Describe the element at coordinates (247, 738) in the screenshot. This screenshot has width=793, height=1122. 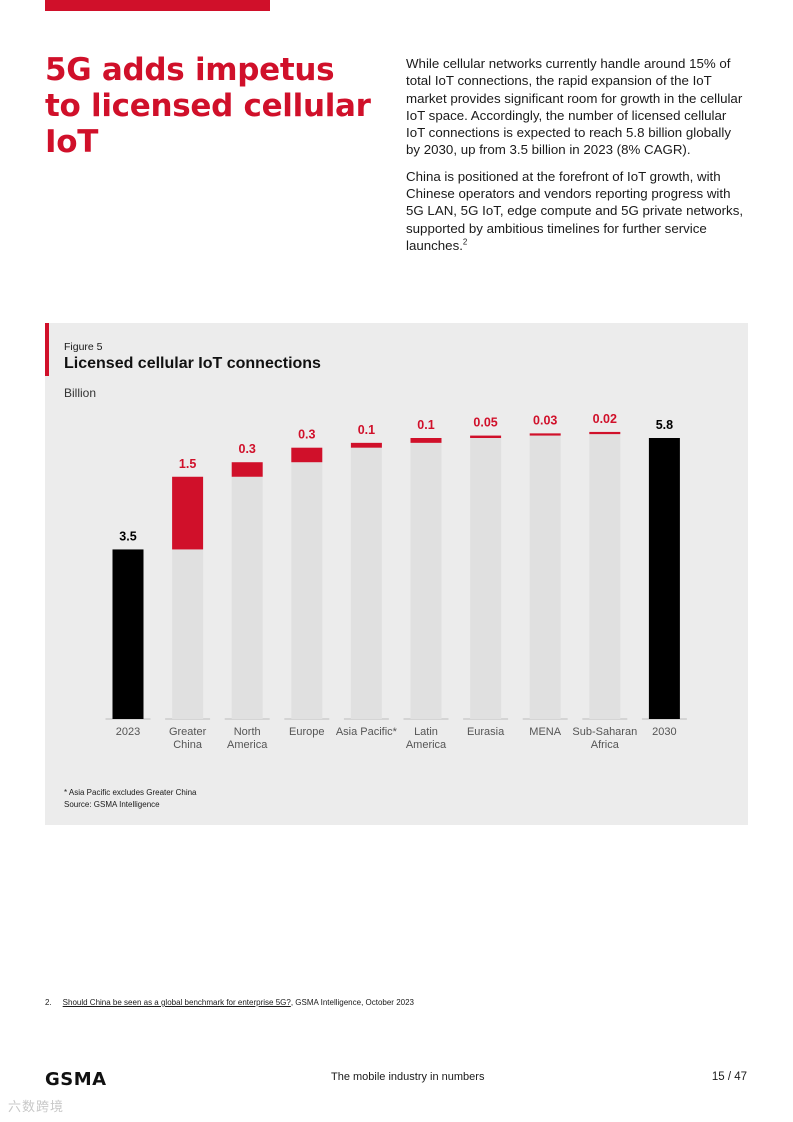
I see `tick-label-north-america: North America` at that location.